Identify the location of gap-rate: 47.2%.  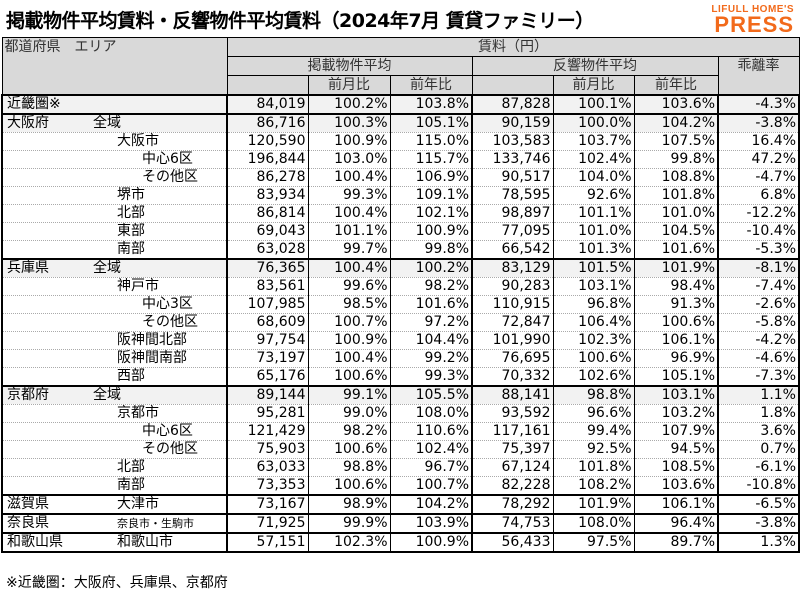
(758, 159).